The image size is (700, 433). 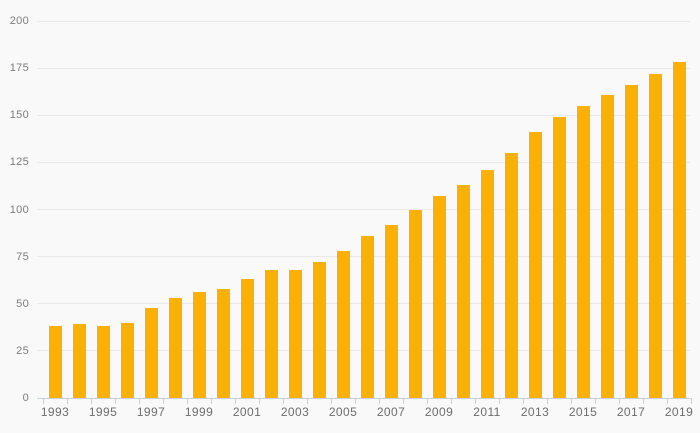 I want to click on bar-2001, so click(x=247, y=338).